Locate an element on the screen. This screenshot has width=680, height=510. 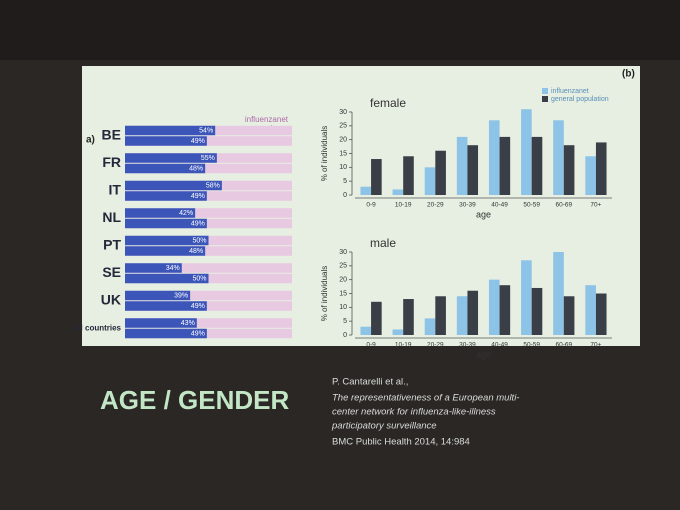
value-label: 58% is located at coordinates (213, 186).